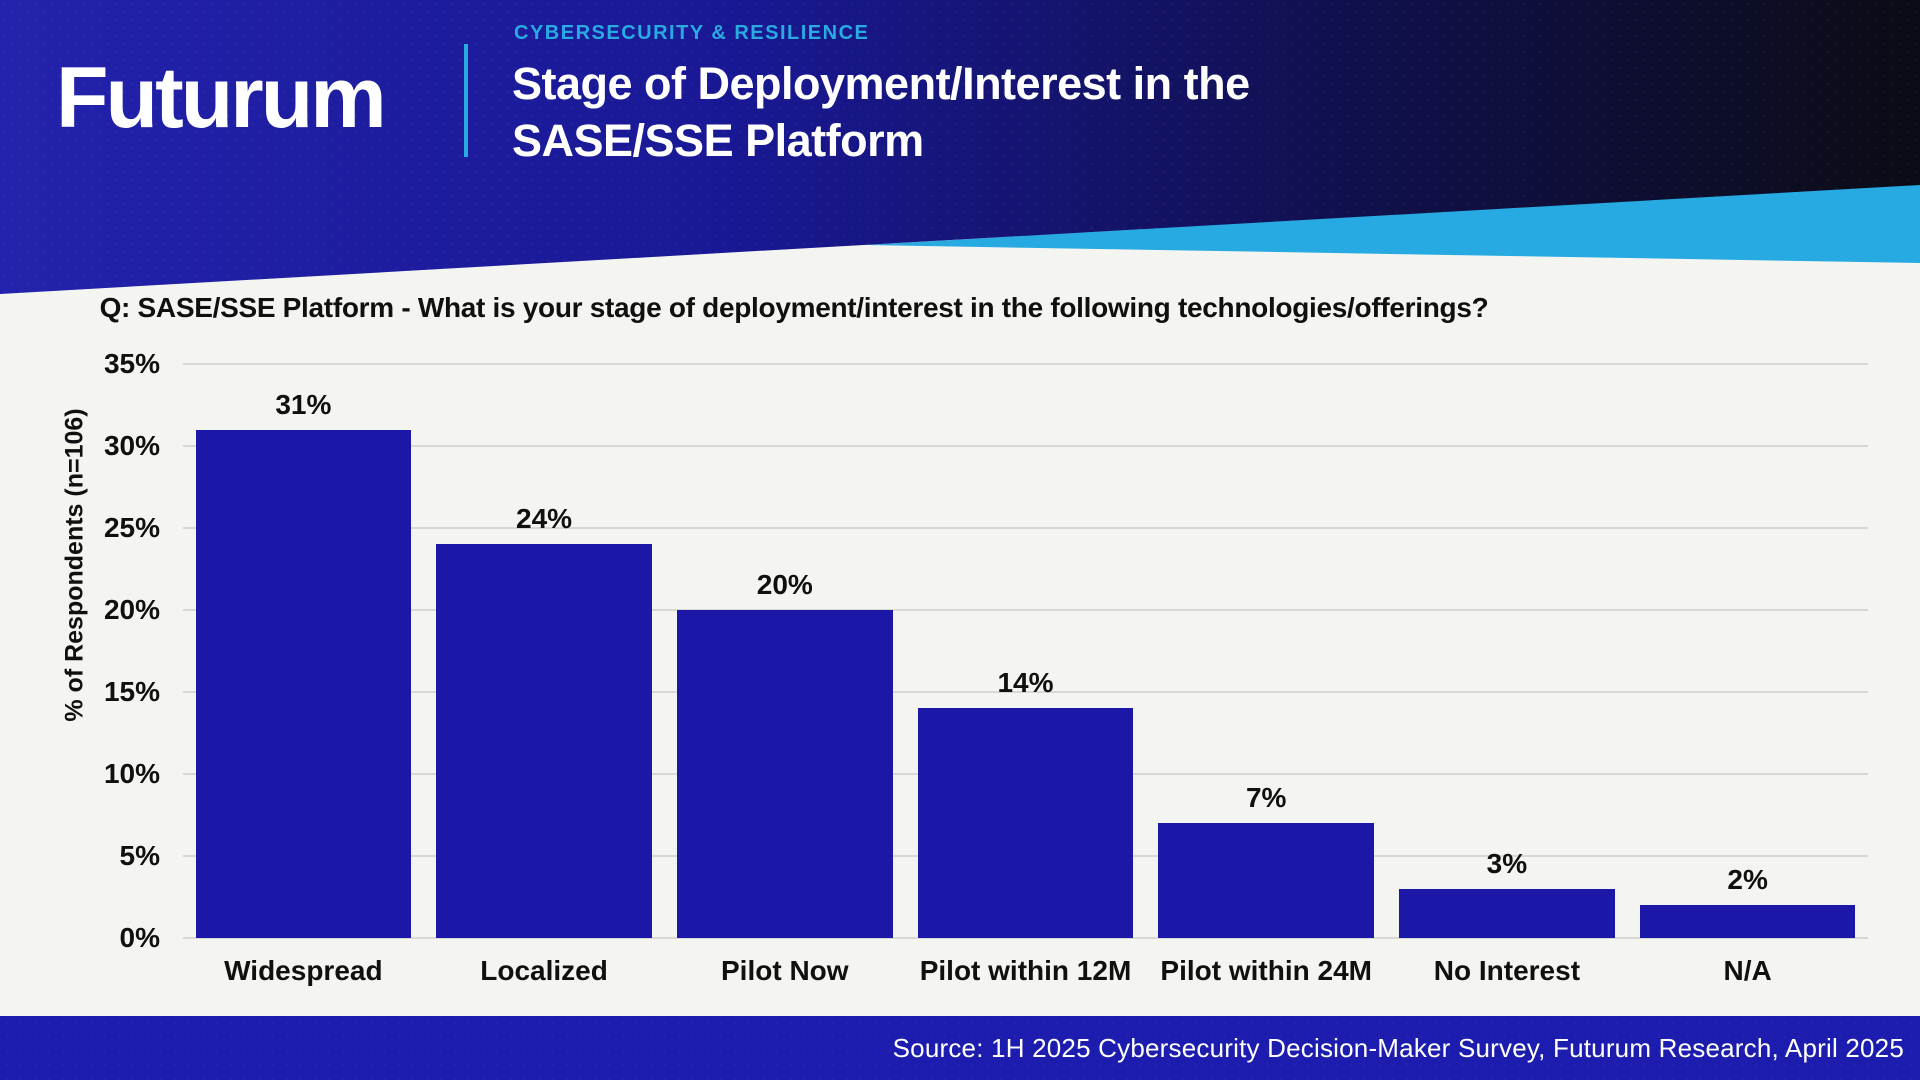 This screenshot has width=1920, height=1080. What do you see at coordinates (1507, 970) in the screenshot?
I see `x-tick-label: No Interest` at bounding box center [1507, 970].